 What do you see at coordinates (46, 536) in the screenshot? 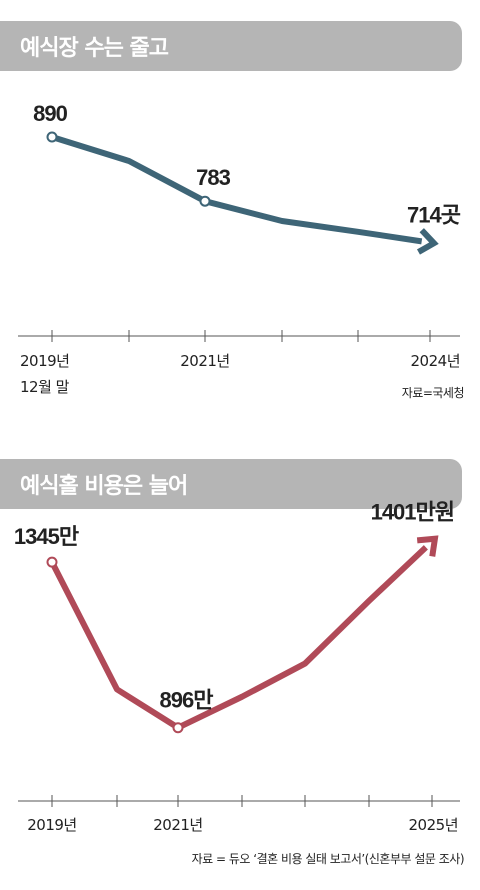
I see `value-label-0: 1345만` at bounding box center [46, 536].